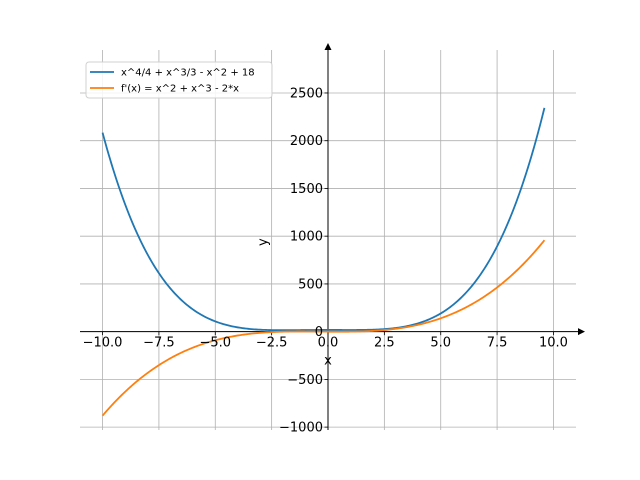  I want to click on y-tick-label: 500, so click(310, 284).